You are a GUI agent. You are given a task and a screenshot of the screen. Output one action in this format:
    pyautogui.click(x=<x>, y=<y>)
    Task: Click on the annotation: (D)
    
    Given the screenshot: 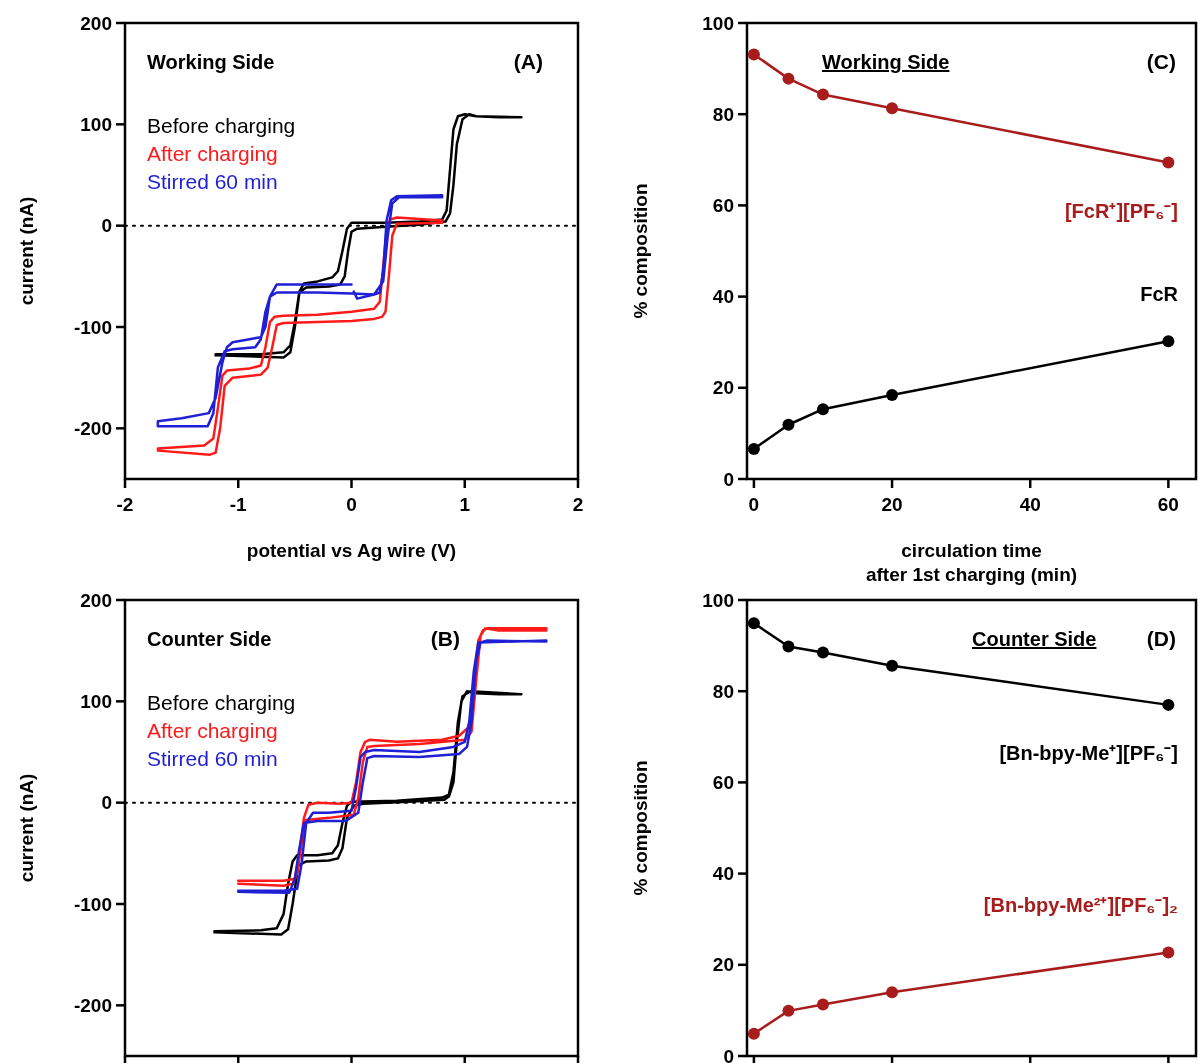 What is the action you would take?
    pyautogui.click(x=1161, y=638)
    